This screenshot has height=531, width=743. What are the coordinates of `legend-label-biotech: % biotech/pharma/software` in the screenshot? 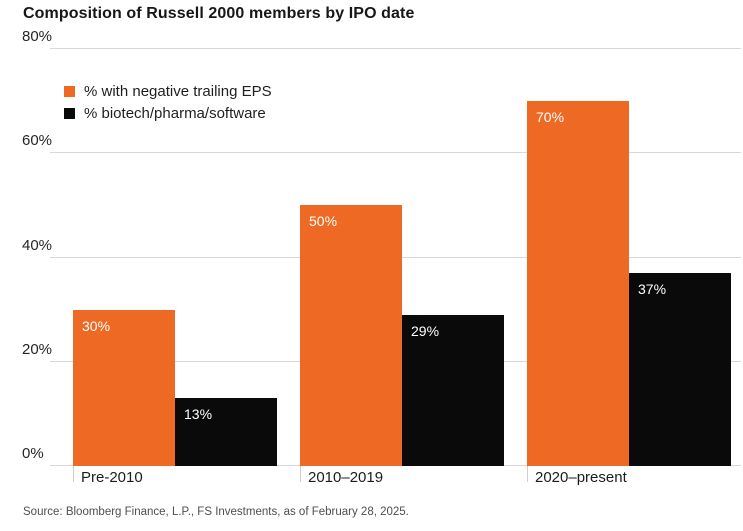 It's located at (175, 113).